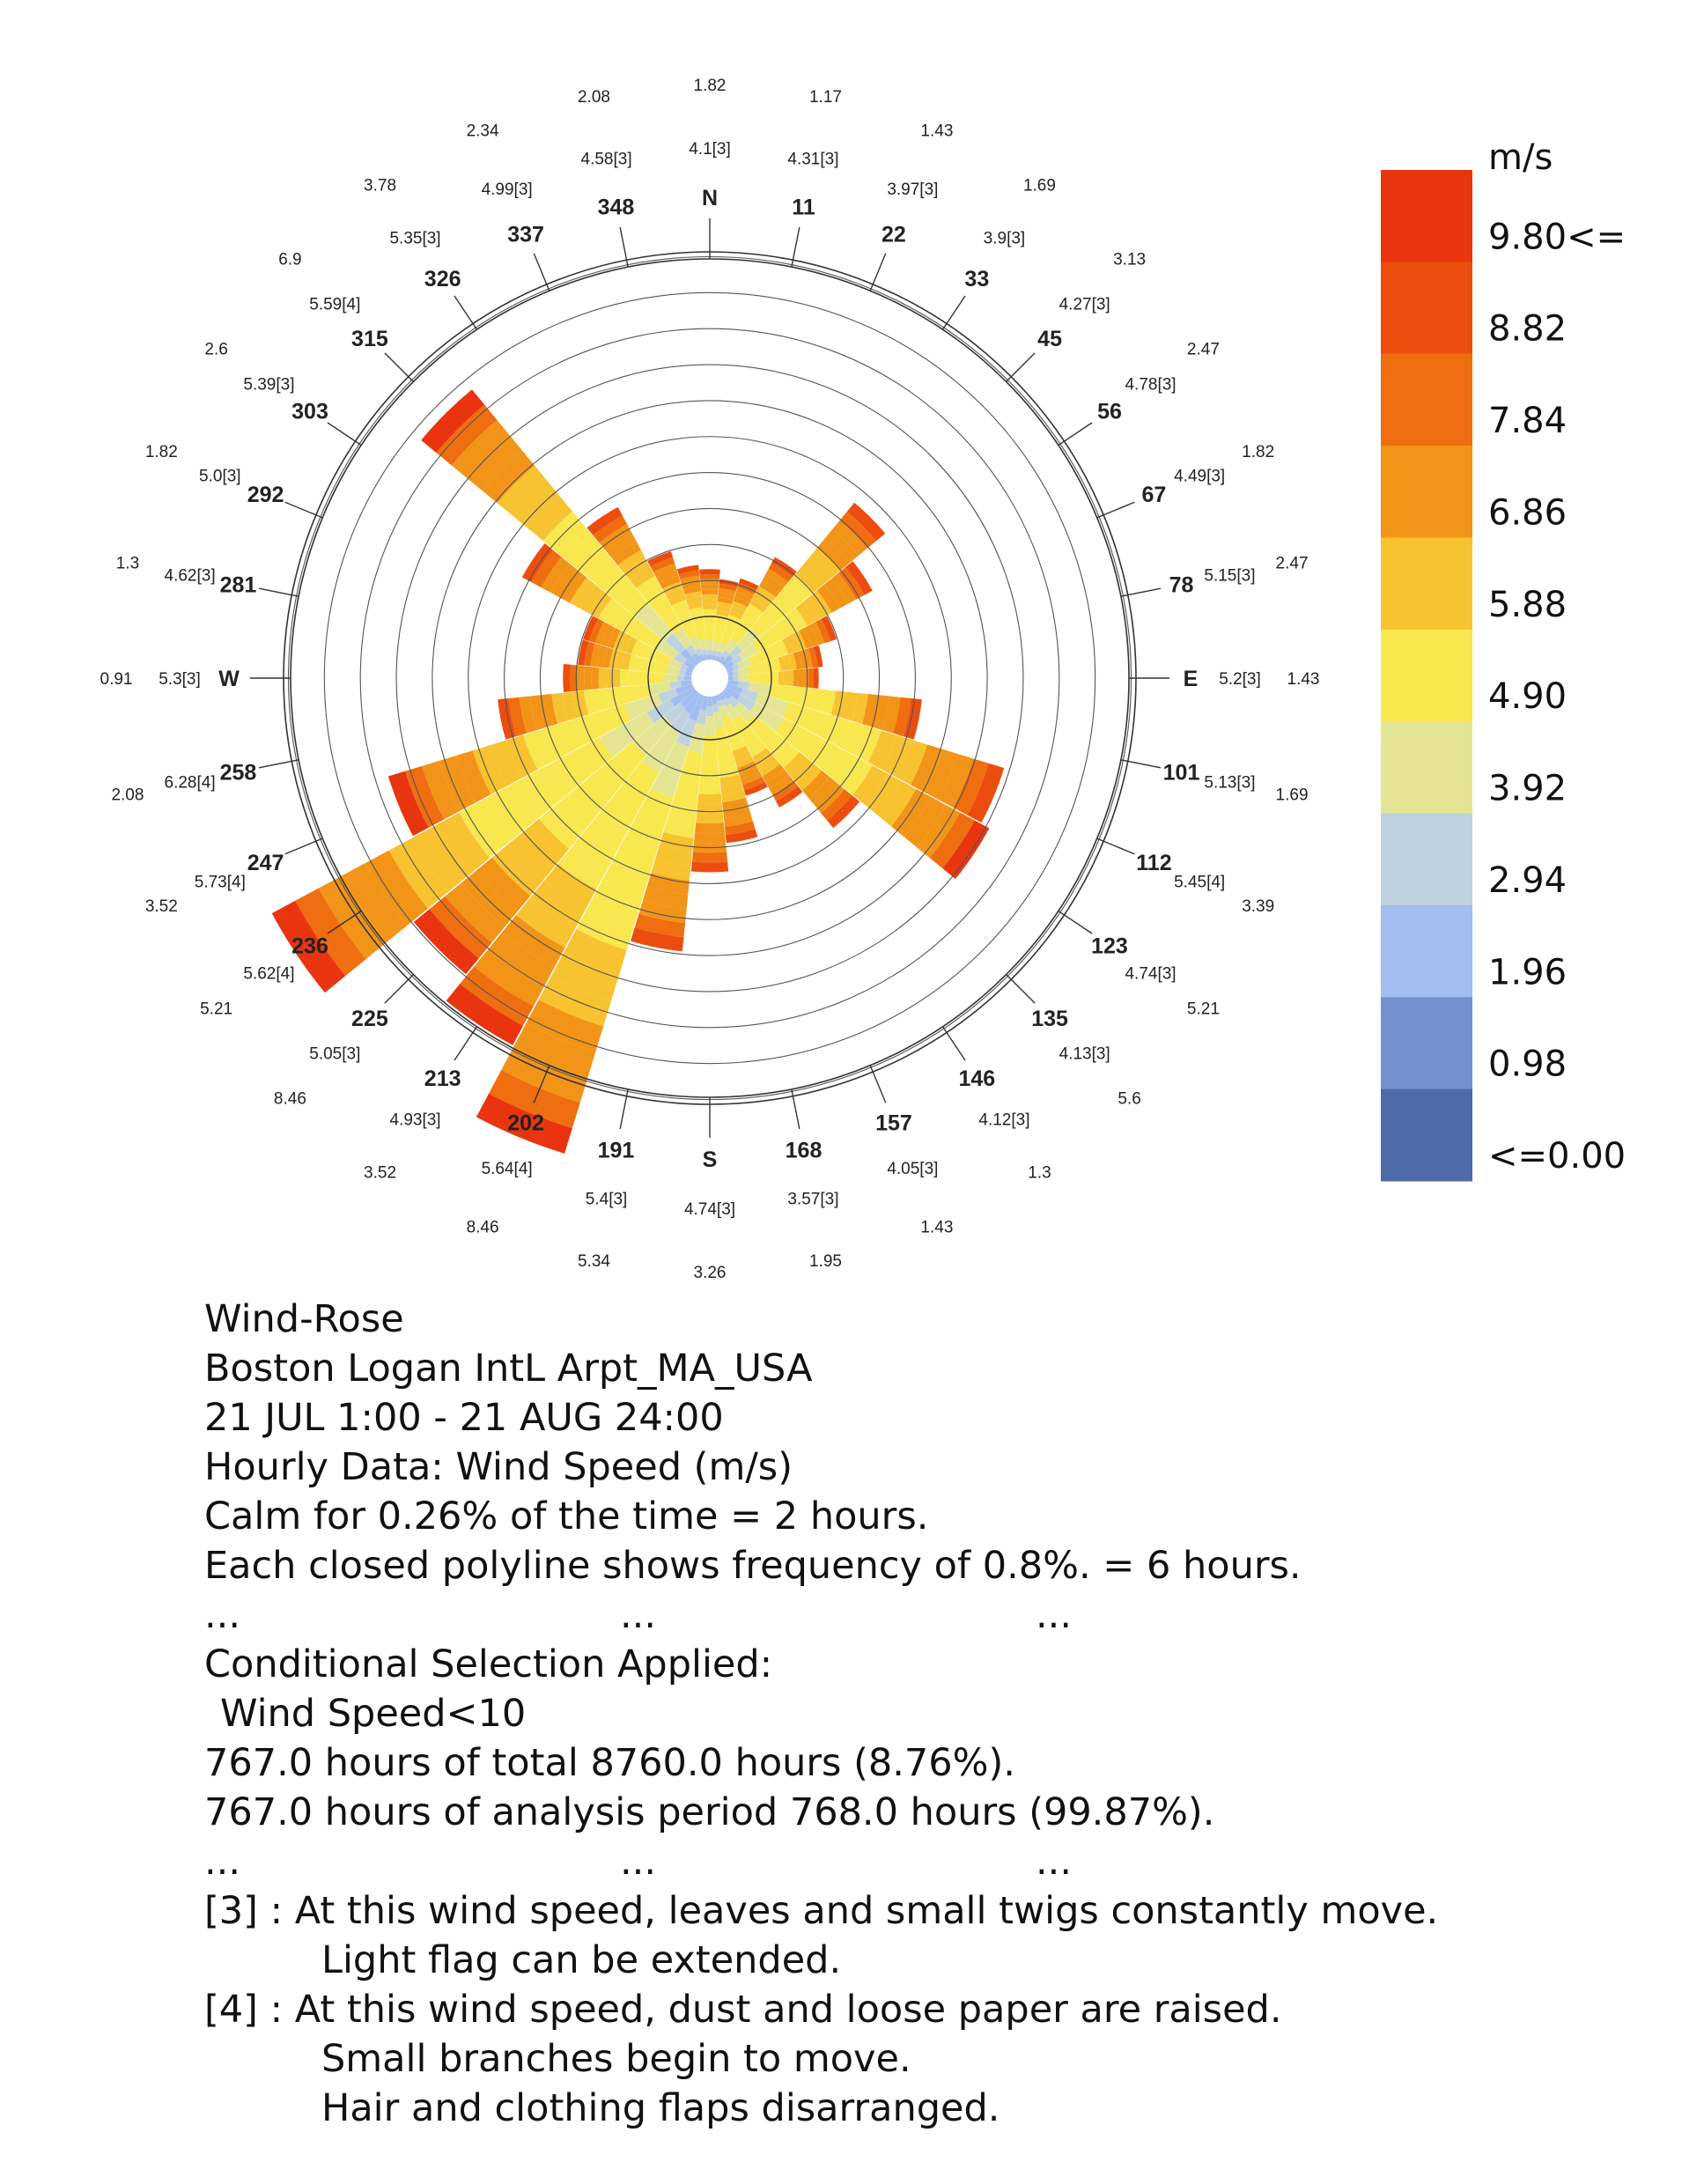  Describe the element at coordinates (1150, 973) in the screenshot. I see `average-speed-label: 4.74[3]` at that location.